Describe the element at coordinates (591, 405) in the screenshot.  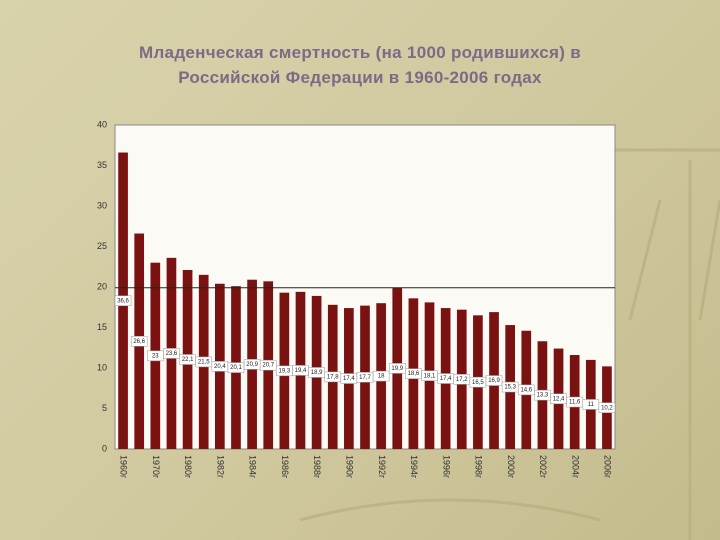
I see `value-label: 11` at that location.